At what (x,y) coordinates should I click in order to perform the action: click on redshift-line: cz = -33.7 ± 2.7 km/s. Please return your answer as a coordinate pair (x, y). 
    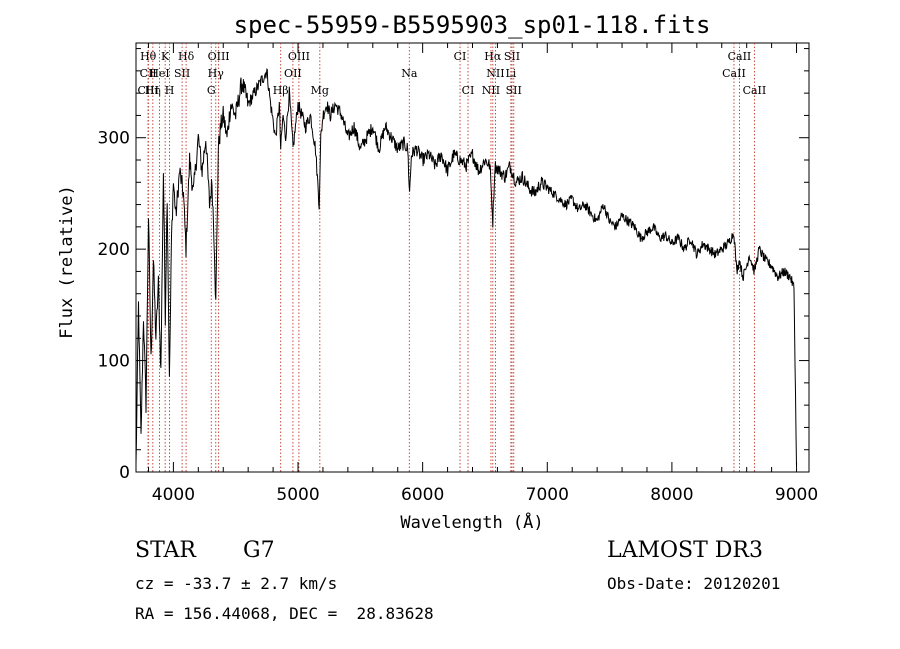
    Looking at the image, I should click on (236, 583).